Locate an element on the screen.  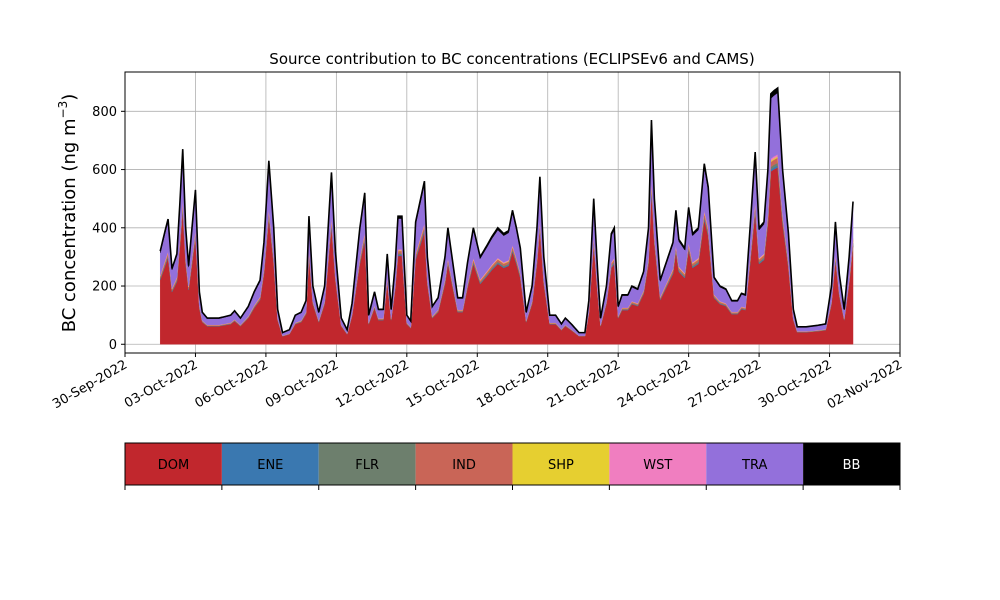
x-tick-label: 15-Oct-2022 is located at coordinates (443, 384).